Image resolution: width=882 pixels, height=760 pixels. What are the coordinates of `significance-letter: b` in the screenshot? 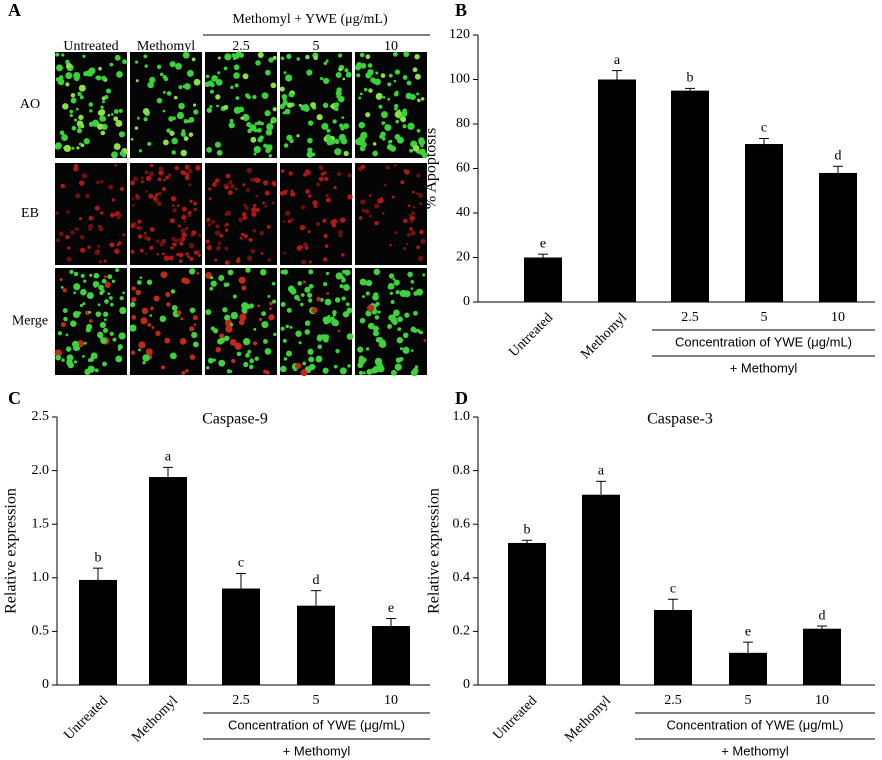 It's located at (527, 529).